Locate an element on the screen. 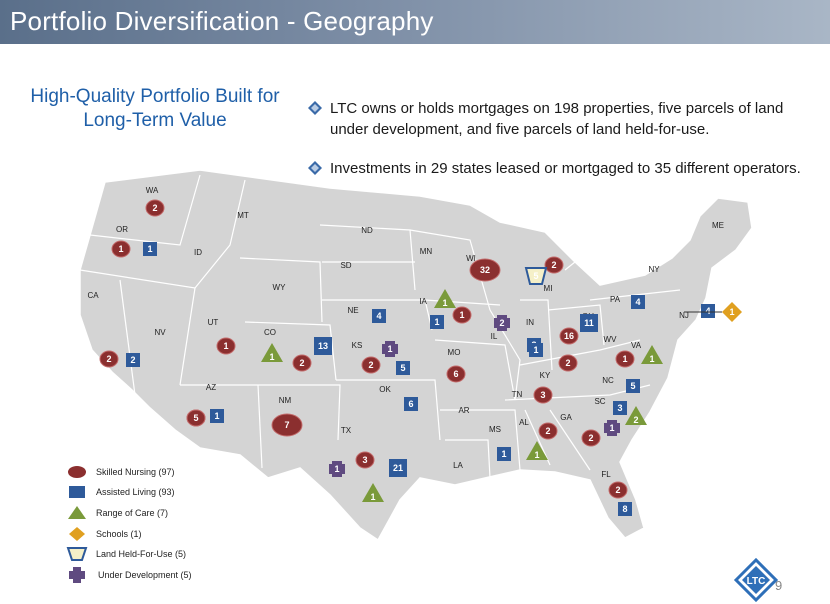  marker-count: 21 is located at coordinates (398, 468).